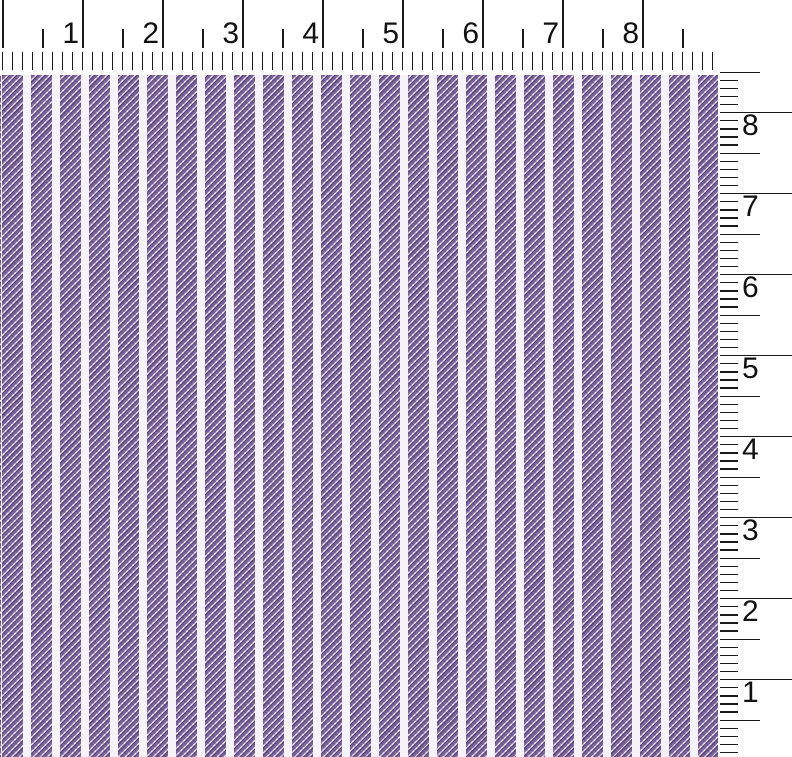  What do you see at coordinates (359, 37) in the screenshot?
I see `horizontal-ruler: 1 2 3 4 5 6 7 8` at bounding box center [359, 37].